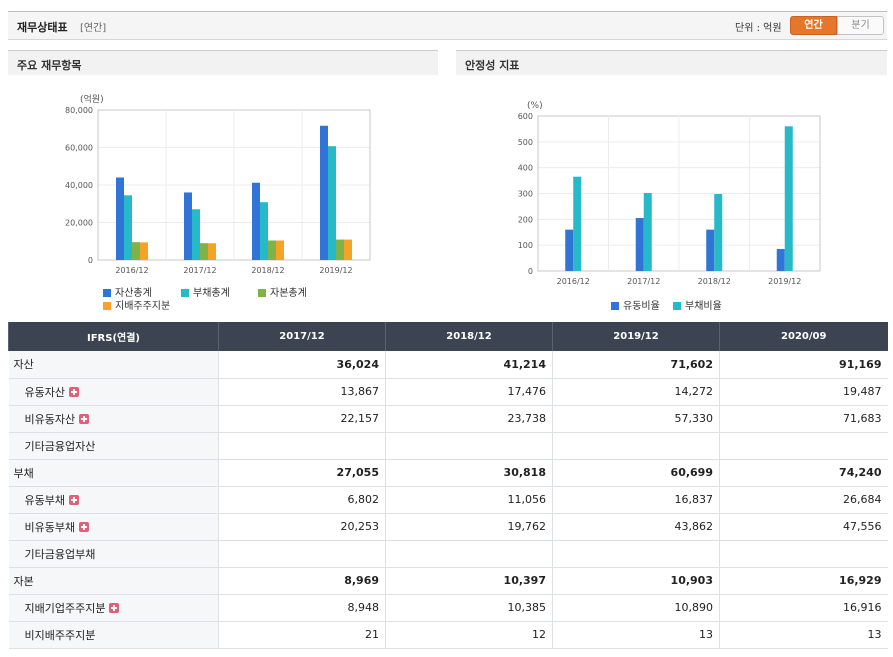  Describe the element at coordinates (636, 527) in the screenshot. I see `value-cell: 43,862` at that location.